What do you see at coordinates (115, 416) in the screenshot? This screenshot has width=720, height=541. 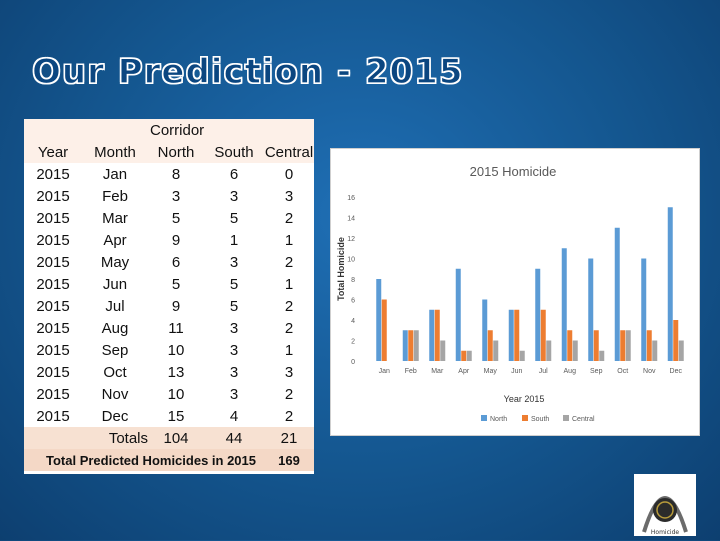 I see `month-cell: Dec` at bounding box center [115, 416].